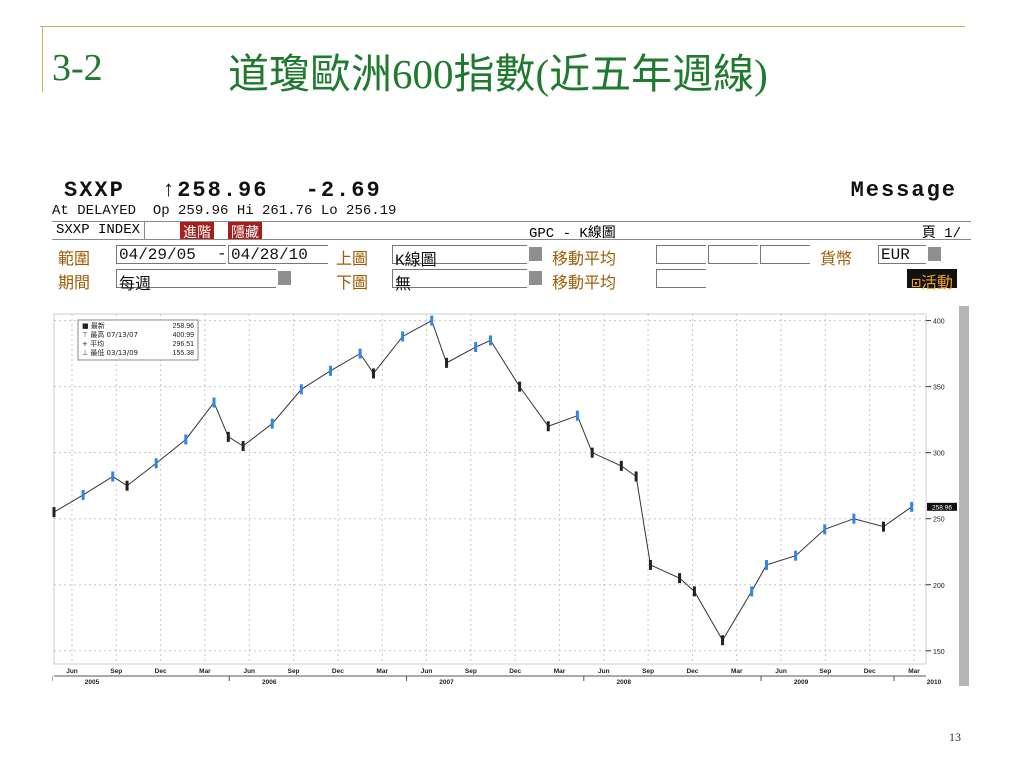  I want to click on currency-field: EUR, so click(902, 254).